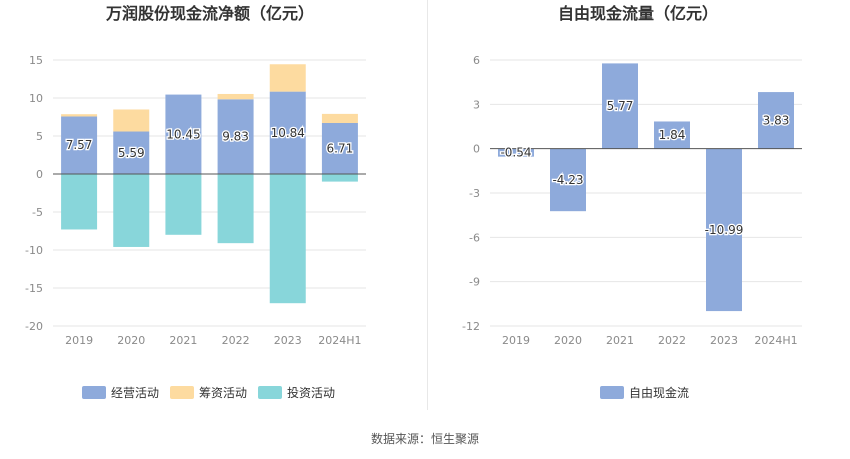  I want to click on y-tick-label: -3, so click(474, 193).